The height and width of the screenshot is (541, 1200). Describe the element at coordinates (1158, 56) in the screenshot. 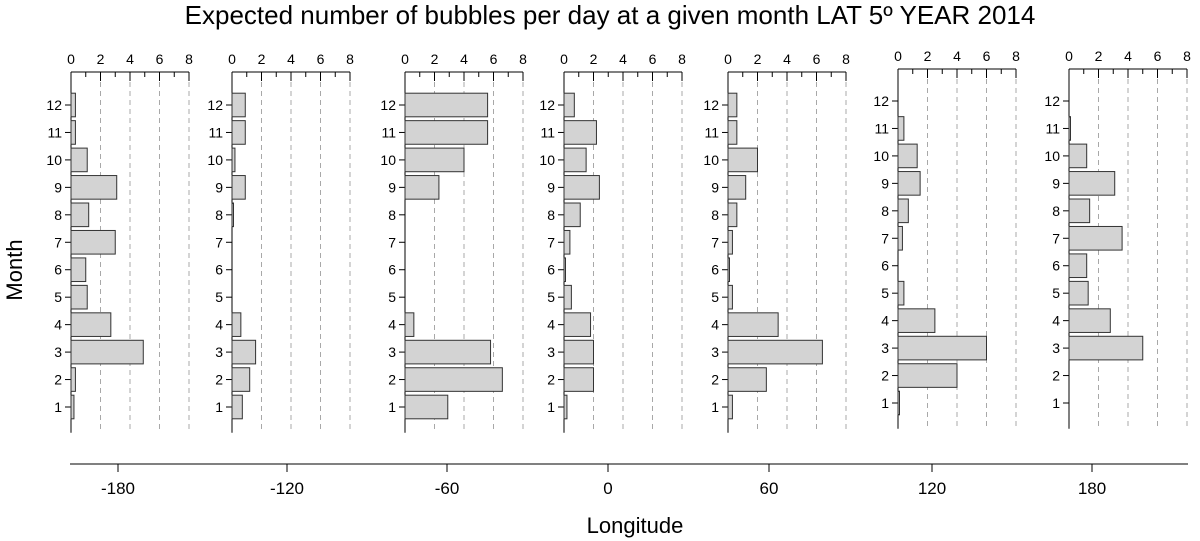

I see `bubble-axis-tick-label: 6` at that location.